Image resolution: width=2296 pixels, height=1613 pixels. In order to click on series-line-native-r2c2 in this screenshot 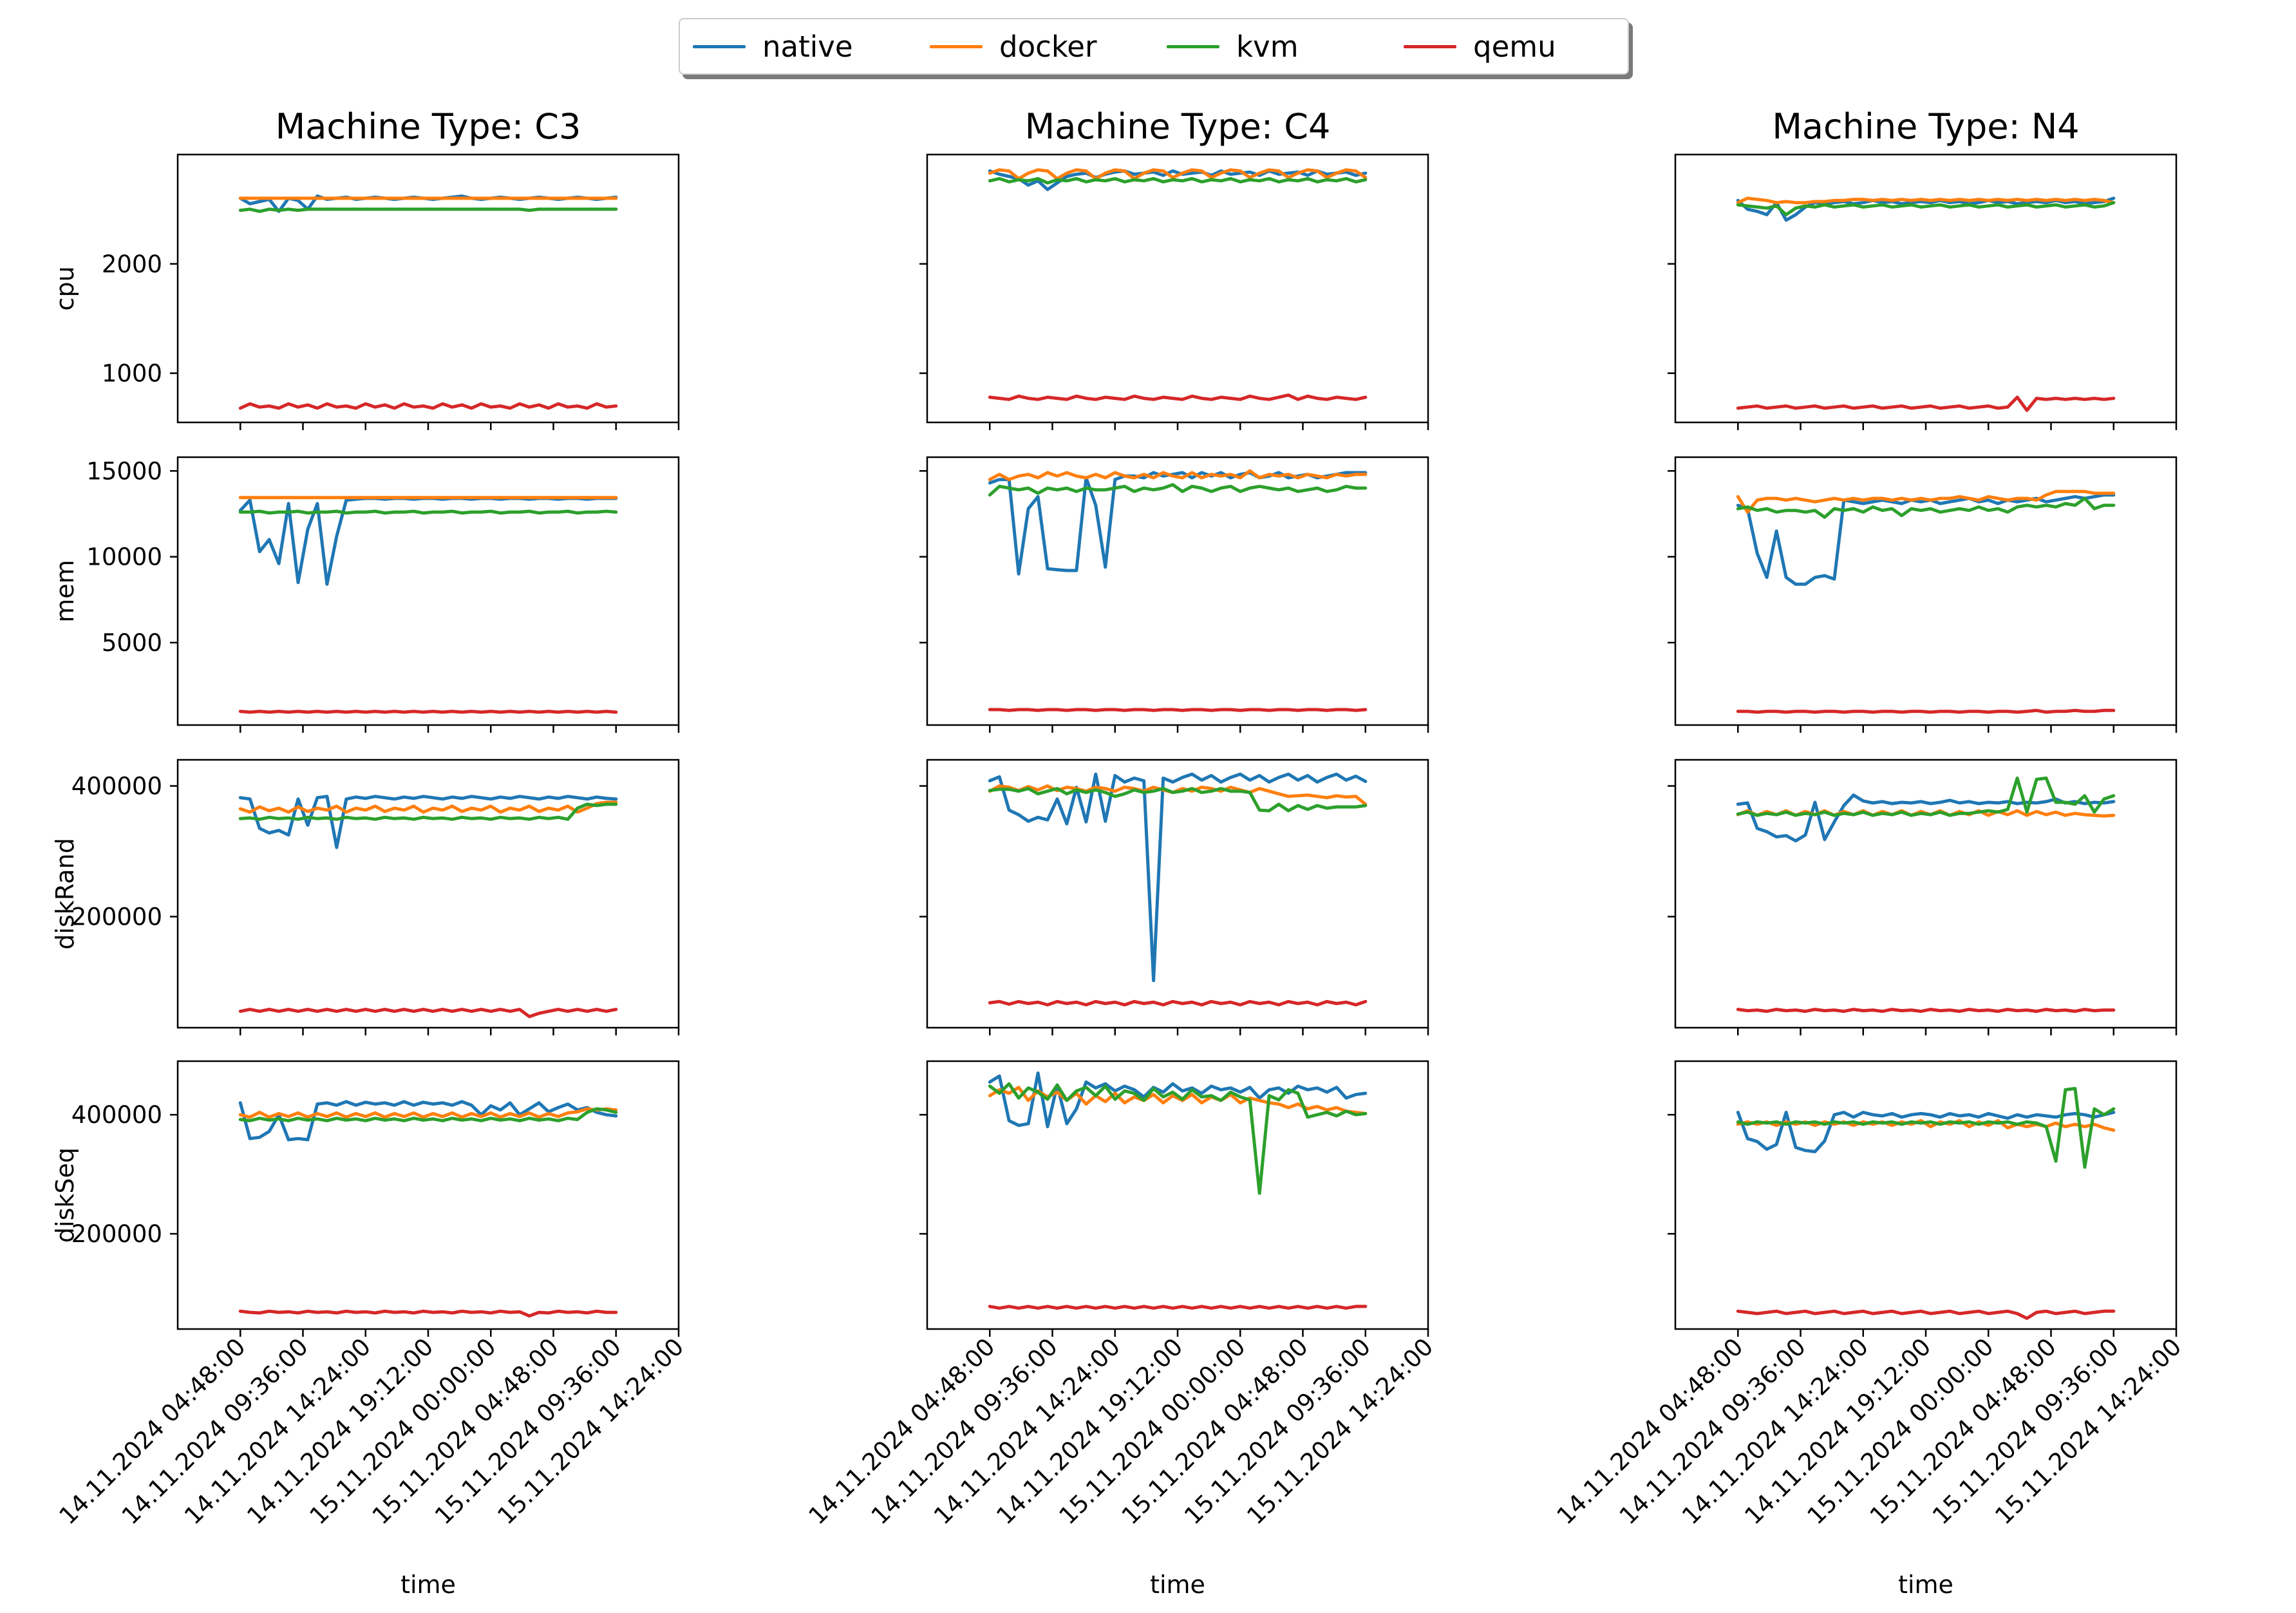, I will do `click(1926, 818)`.